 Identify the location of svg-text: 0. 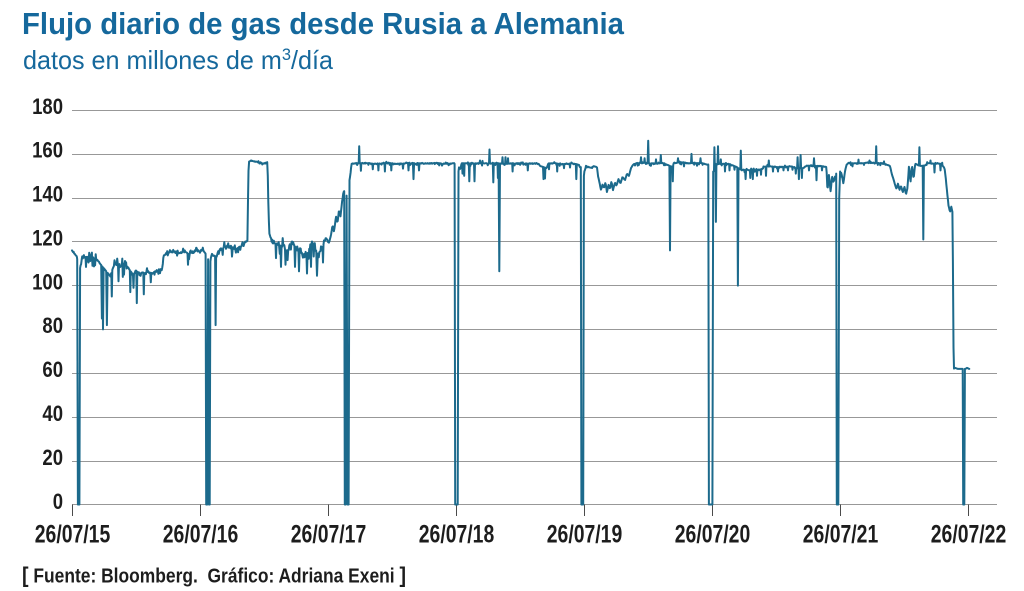
(58, 501).